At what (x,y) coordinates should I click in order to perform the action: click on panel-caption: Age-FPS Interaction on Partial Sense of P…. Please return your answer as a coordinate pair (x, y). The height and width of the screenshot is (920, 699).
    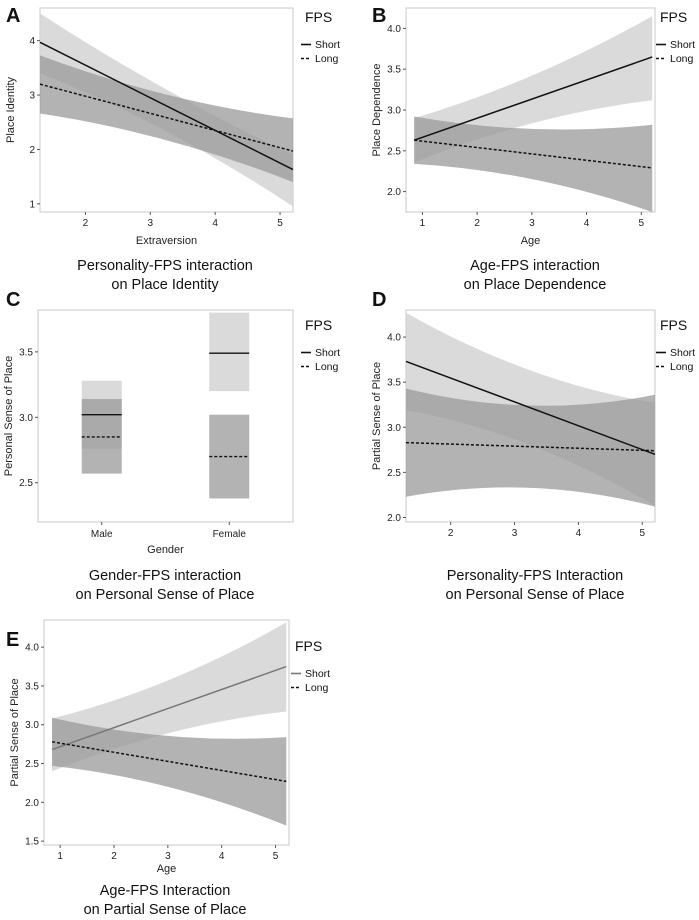
    Looking at the image, I should click on (165, 900).